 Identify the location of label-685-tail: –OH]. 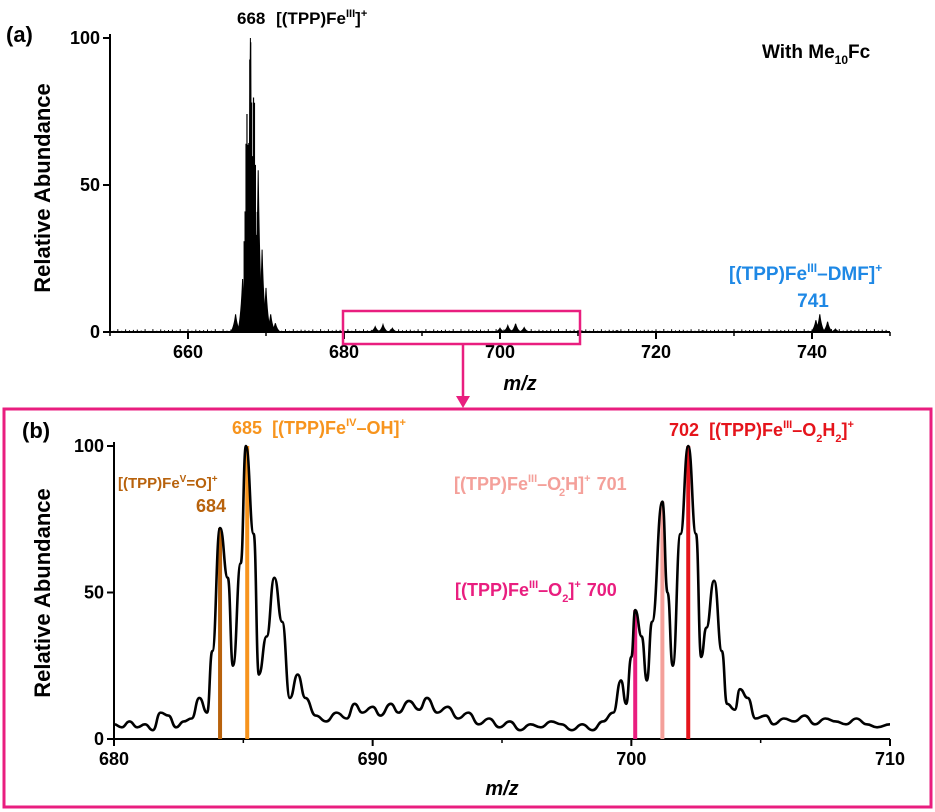
(377, 428).